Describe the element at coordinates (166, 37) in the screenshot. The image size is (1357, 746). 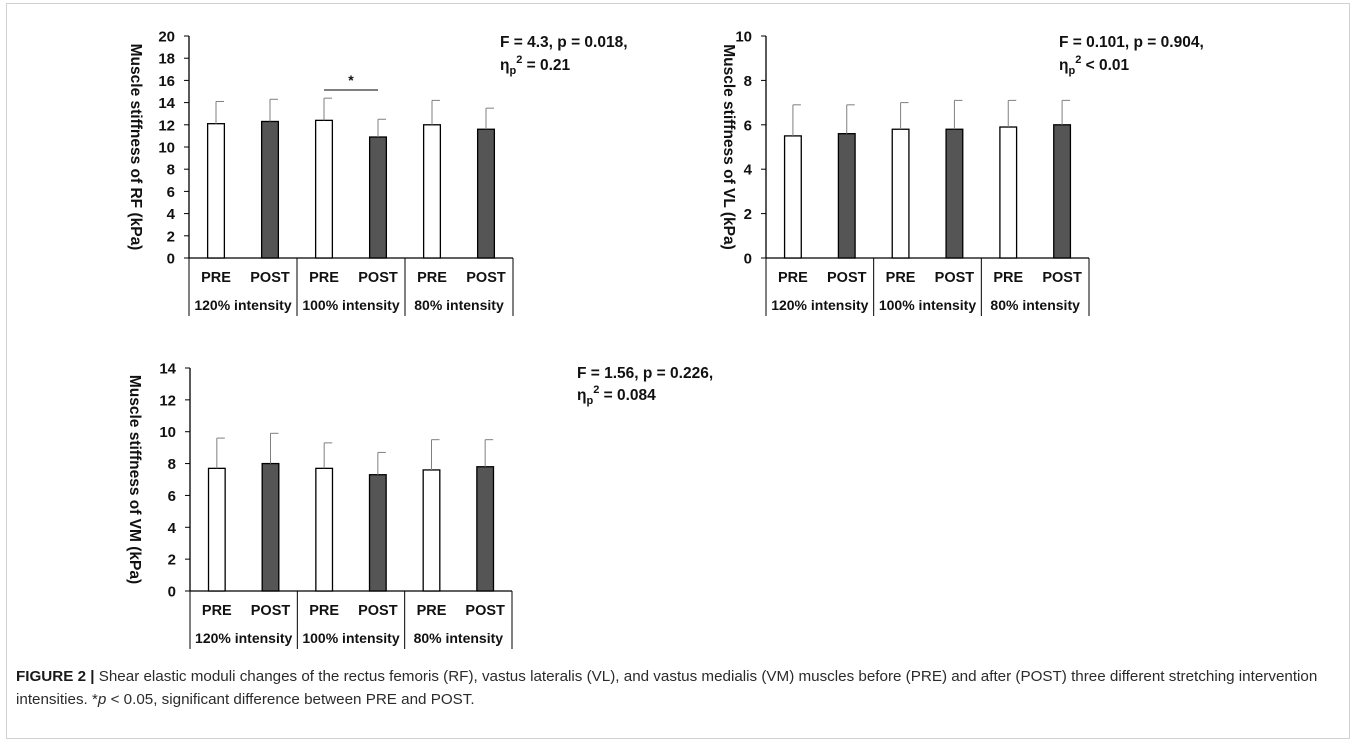
I see `y-tick-label: 20` at that location.